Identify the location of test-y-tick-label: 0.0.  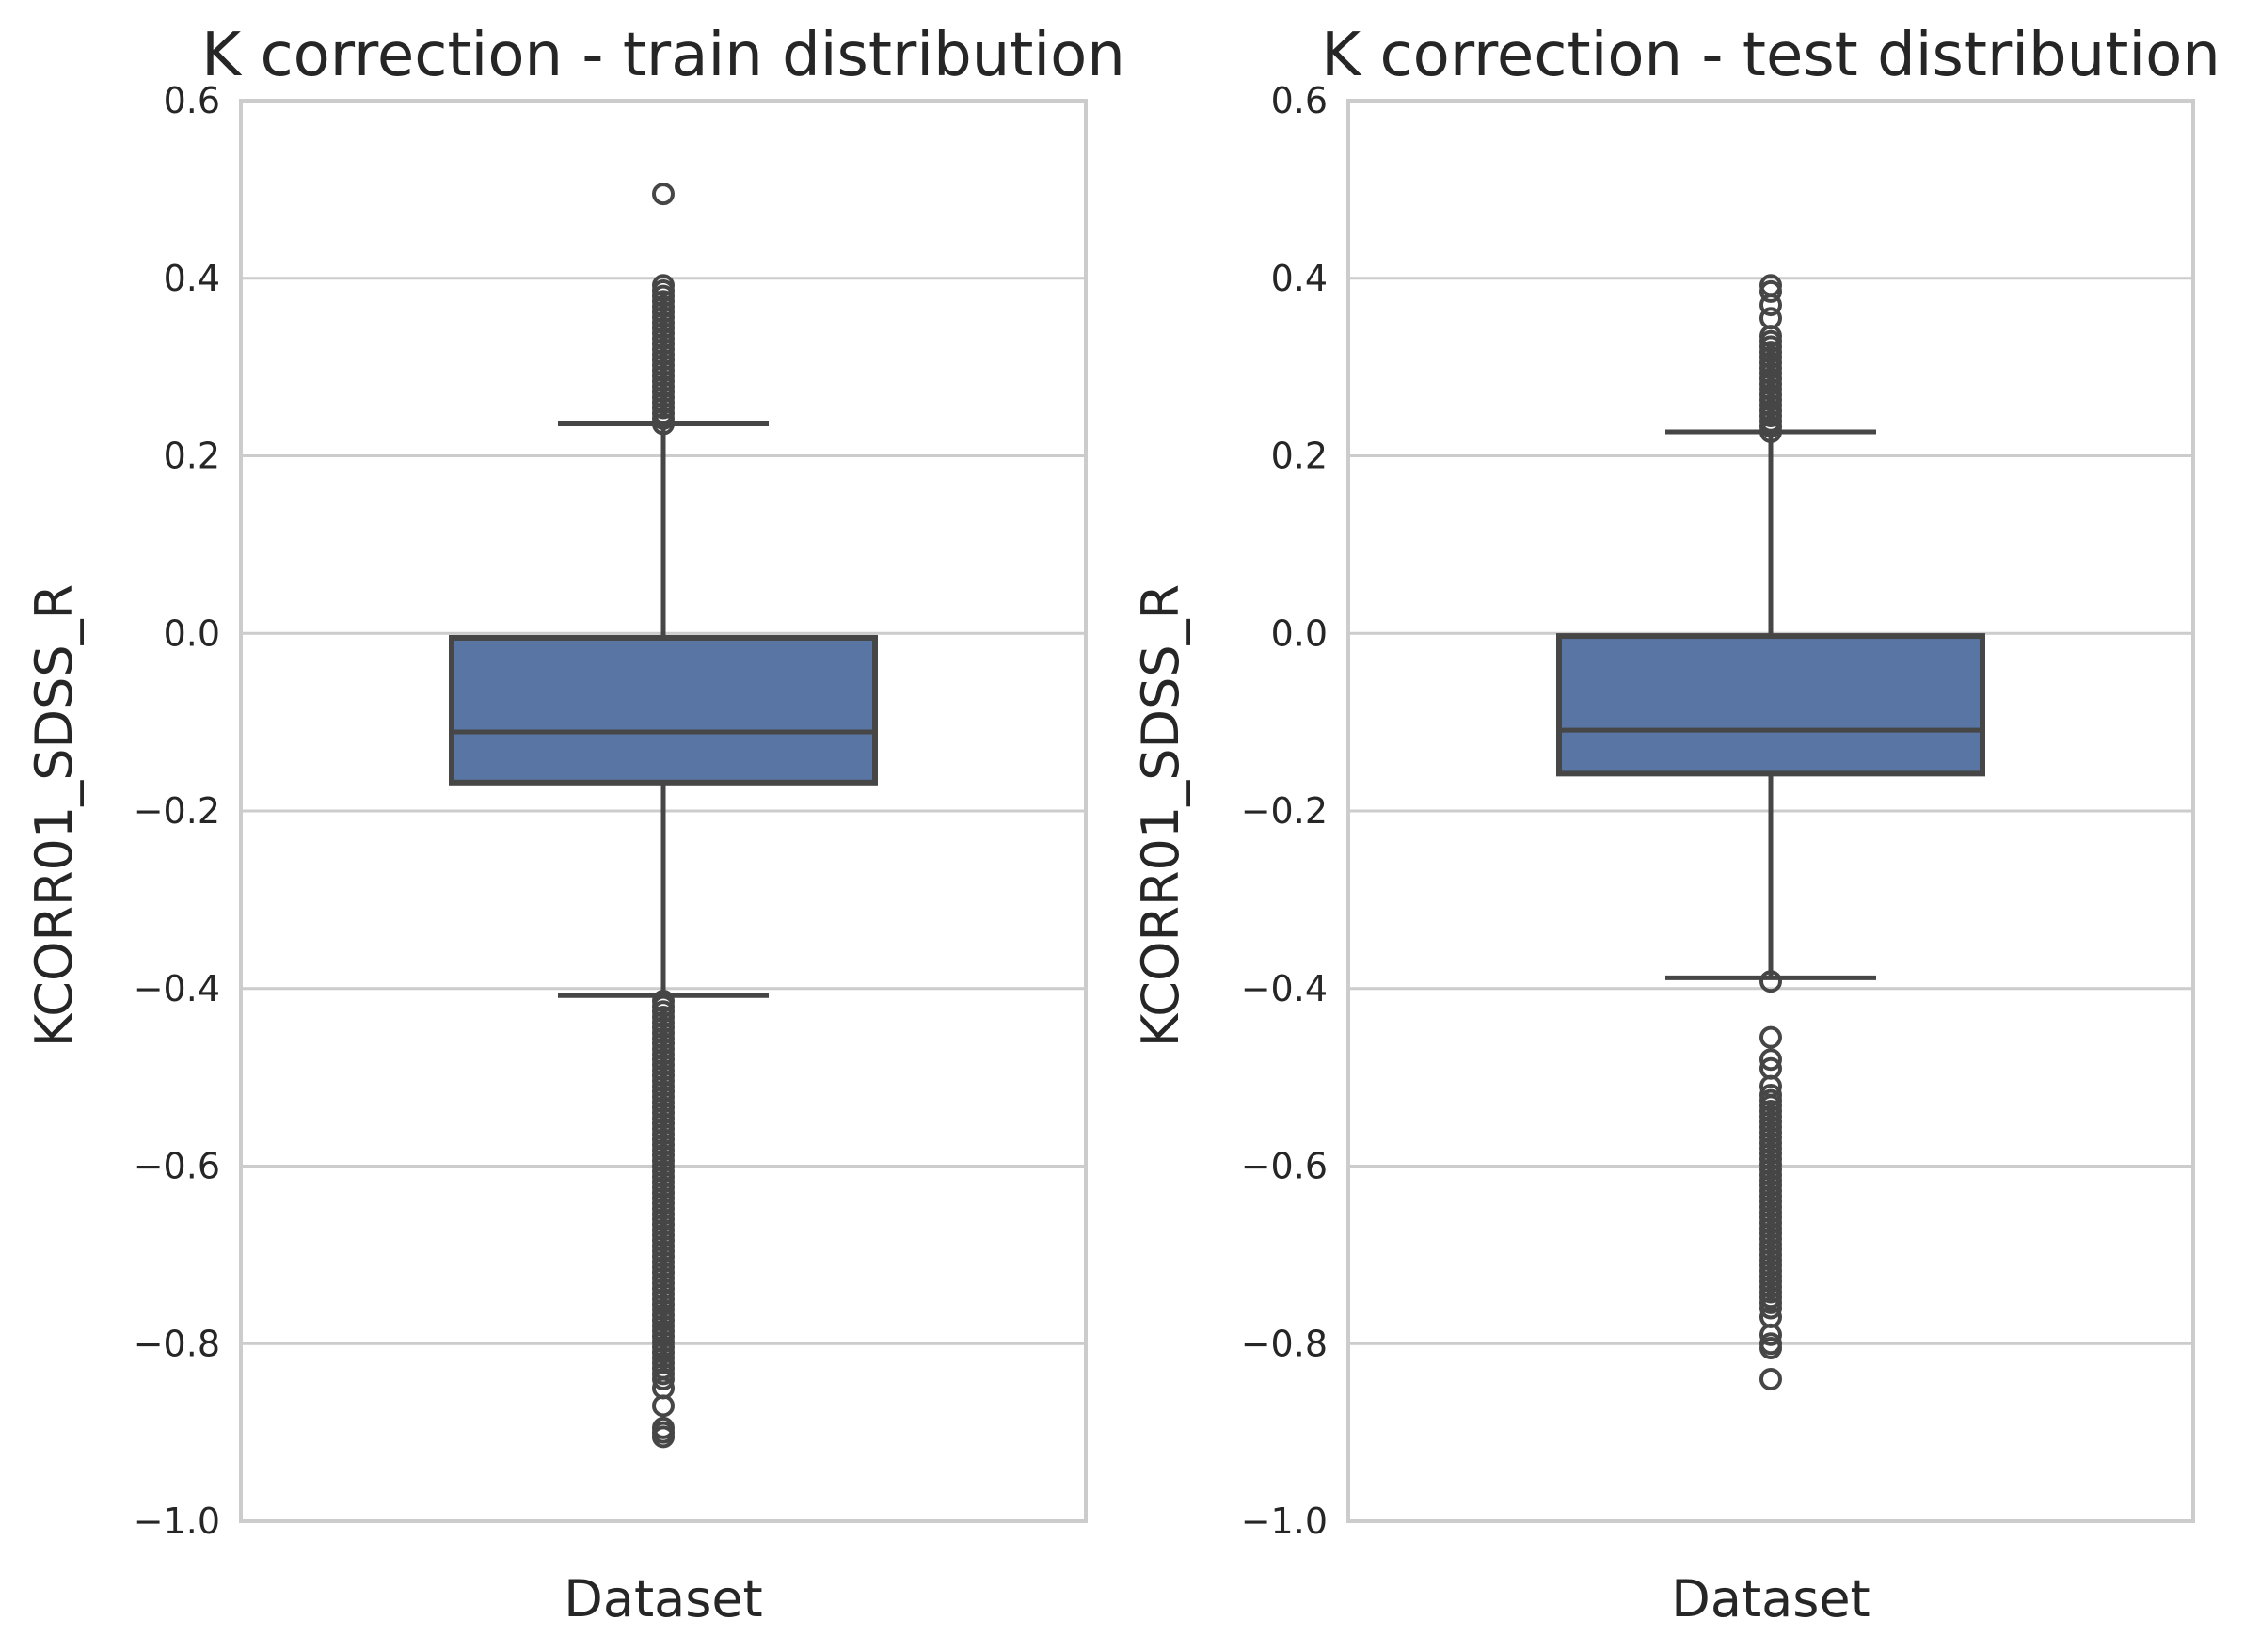
(1299, 633).